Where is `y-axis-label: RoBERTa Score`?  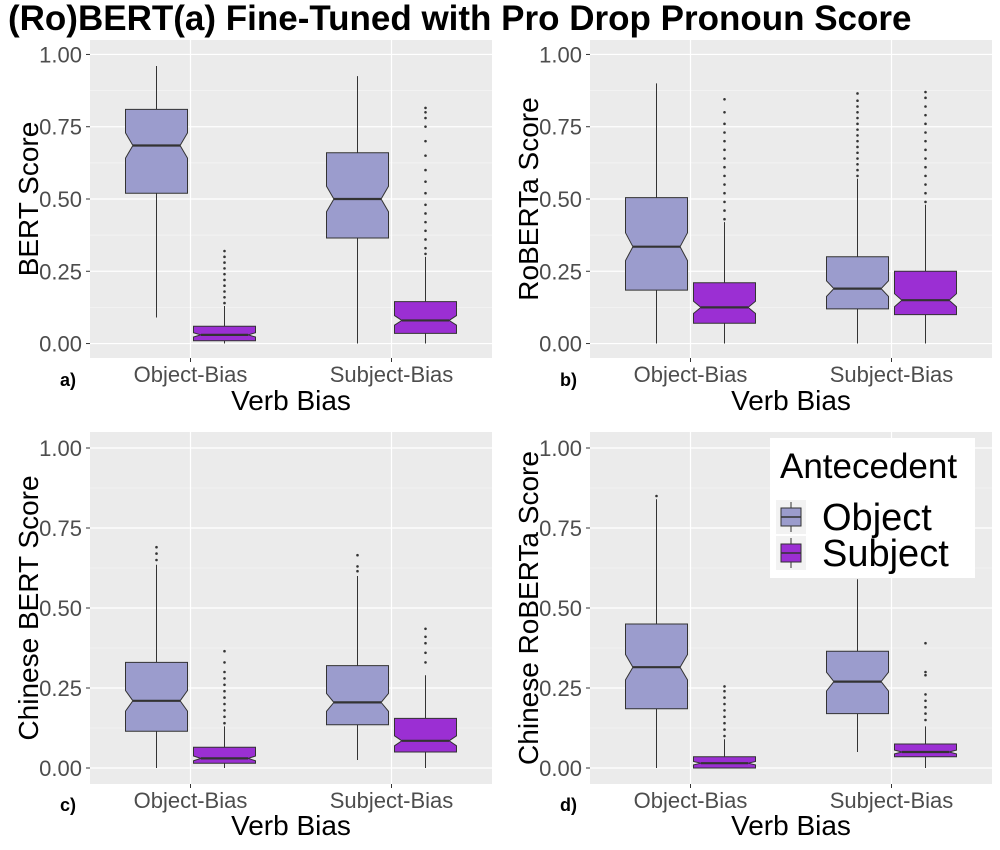 y-axis-label: RoBERTa Score is located at coordinates (528, 198).